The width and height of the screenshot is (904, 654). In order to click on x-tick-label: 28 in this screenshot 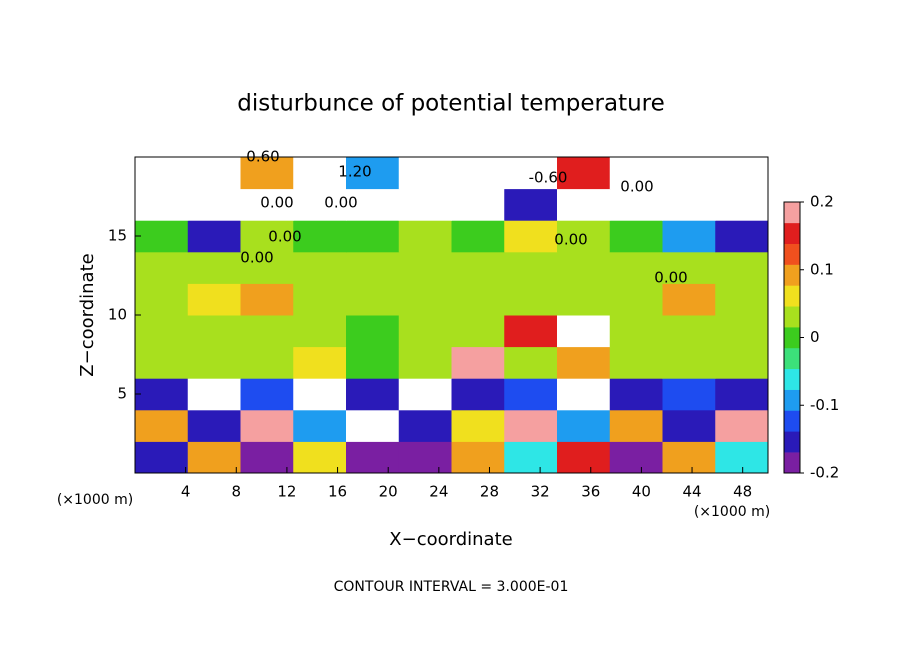, I will do `click(489, 492)`.